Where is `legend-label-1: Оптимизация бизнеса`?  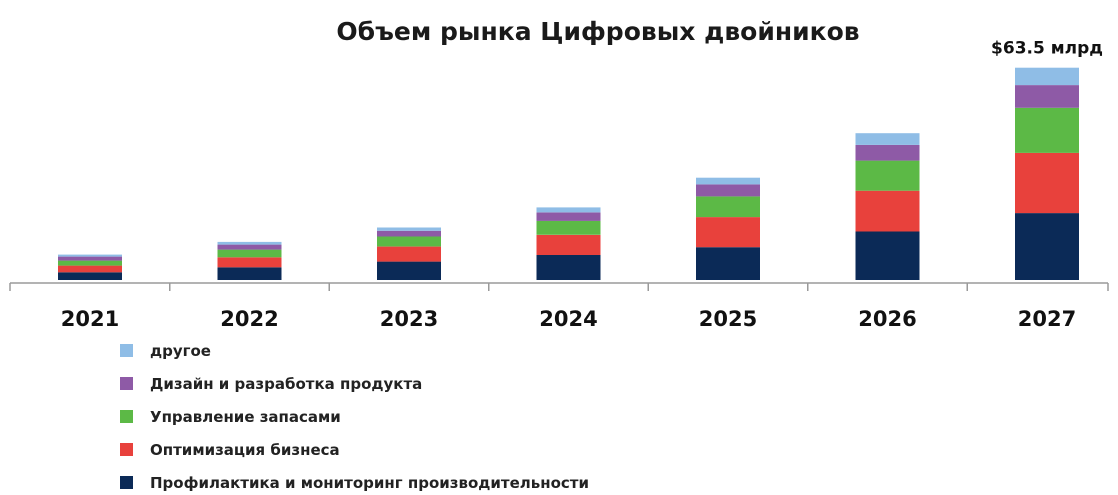 legend-label-1: Оптимизация бизнеса is located at coordinates (245, 450).